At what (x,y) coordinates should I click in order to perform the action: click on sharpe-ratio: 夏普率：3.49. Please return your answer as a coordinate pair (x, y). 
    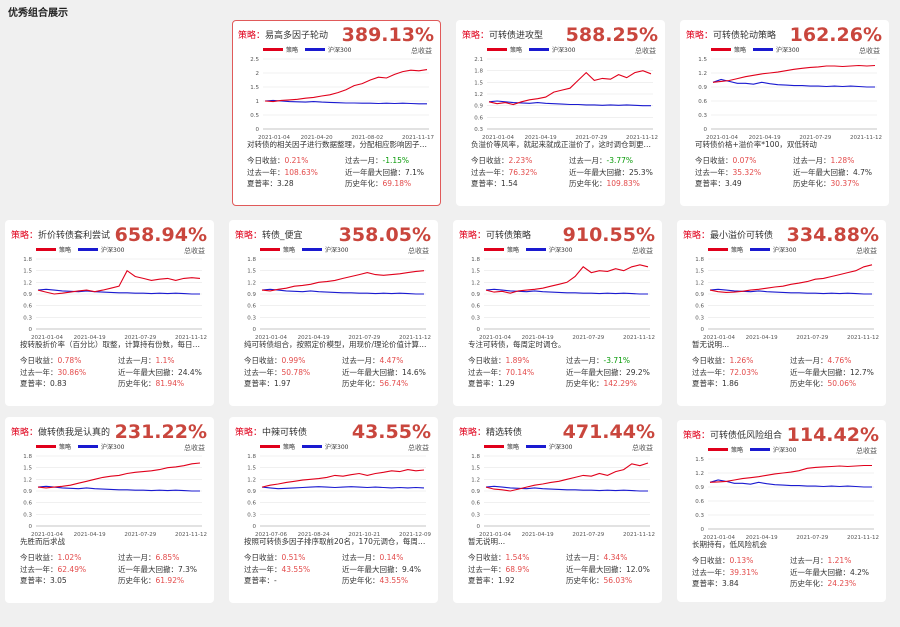
    Looking at the image, I should click on (718, 183).